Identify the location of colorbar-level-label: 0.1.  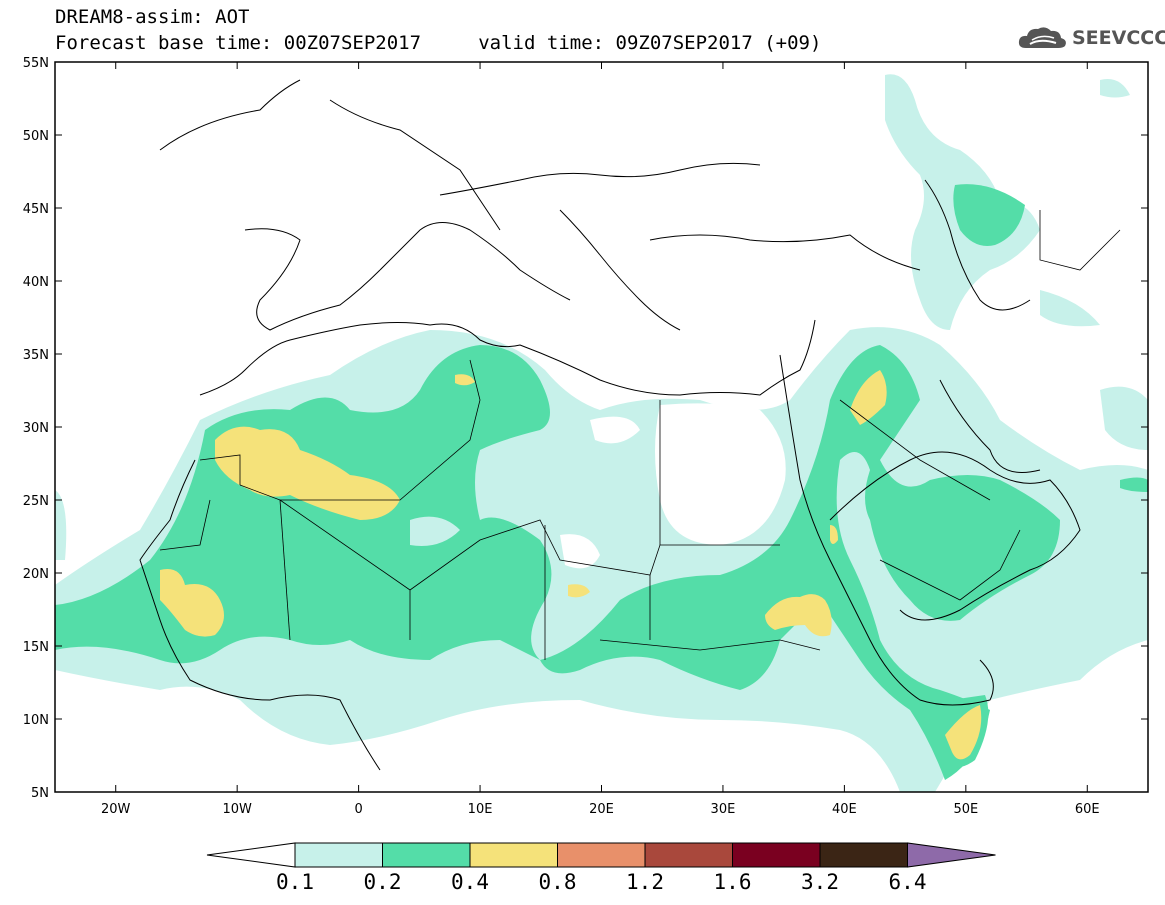
(295, 882).